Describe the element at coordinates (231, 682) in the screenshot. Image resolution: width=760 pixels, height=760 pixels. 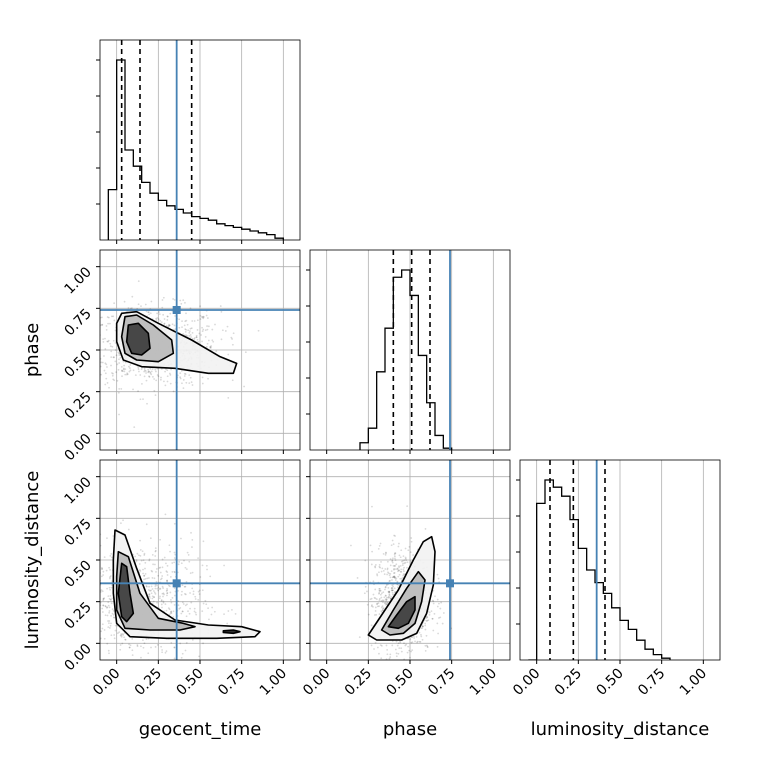
I see `x-tick-label: 0.75` at that location.